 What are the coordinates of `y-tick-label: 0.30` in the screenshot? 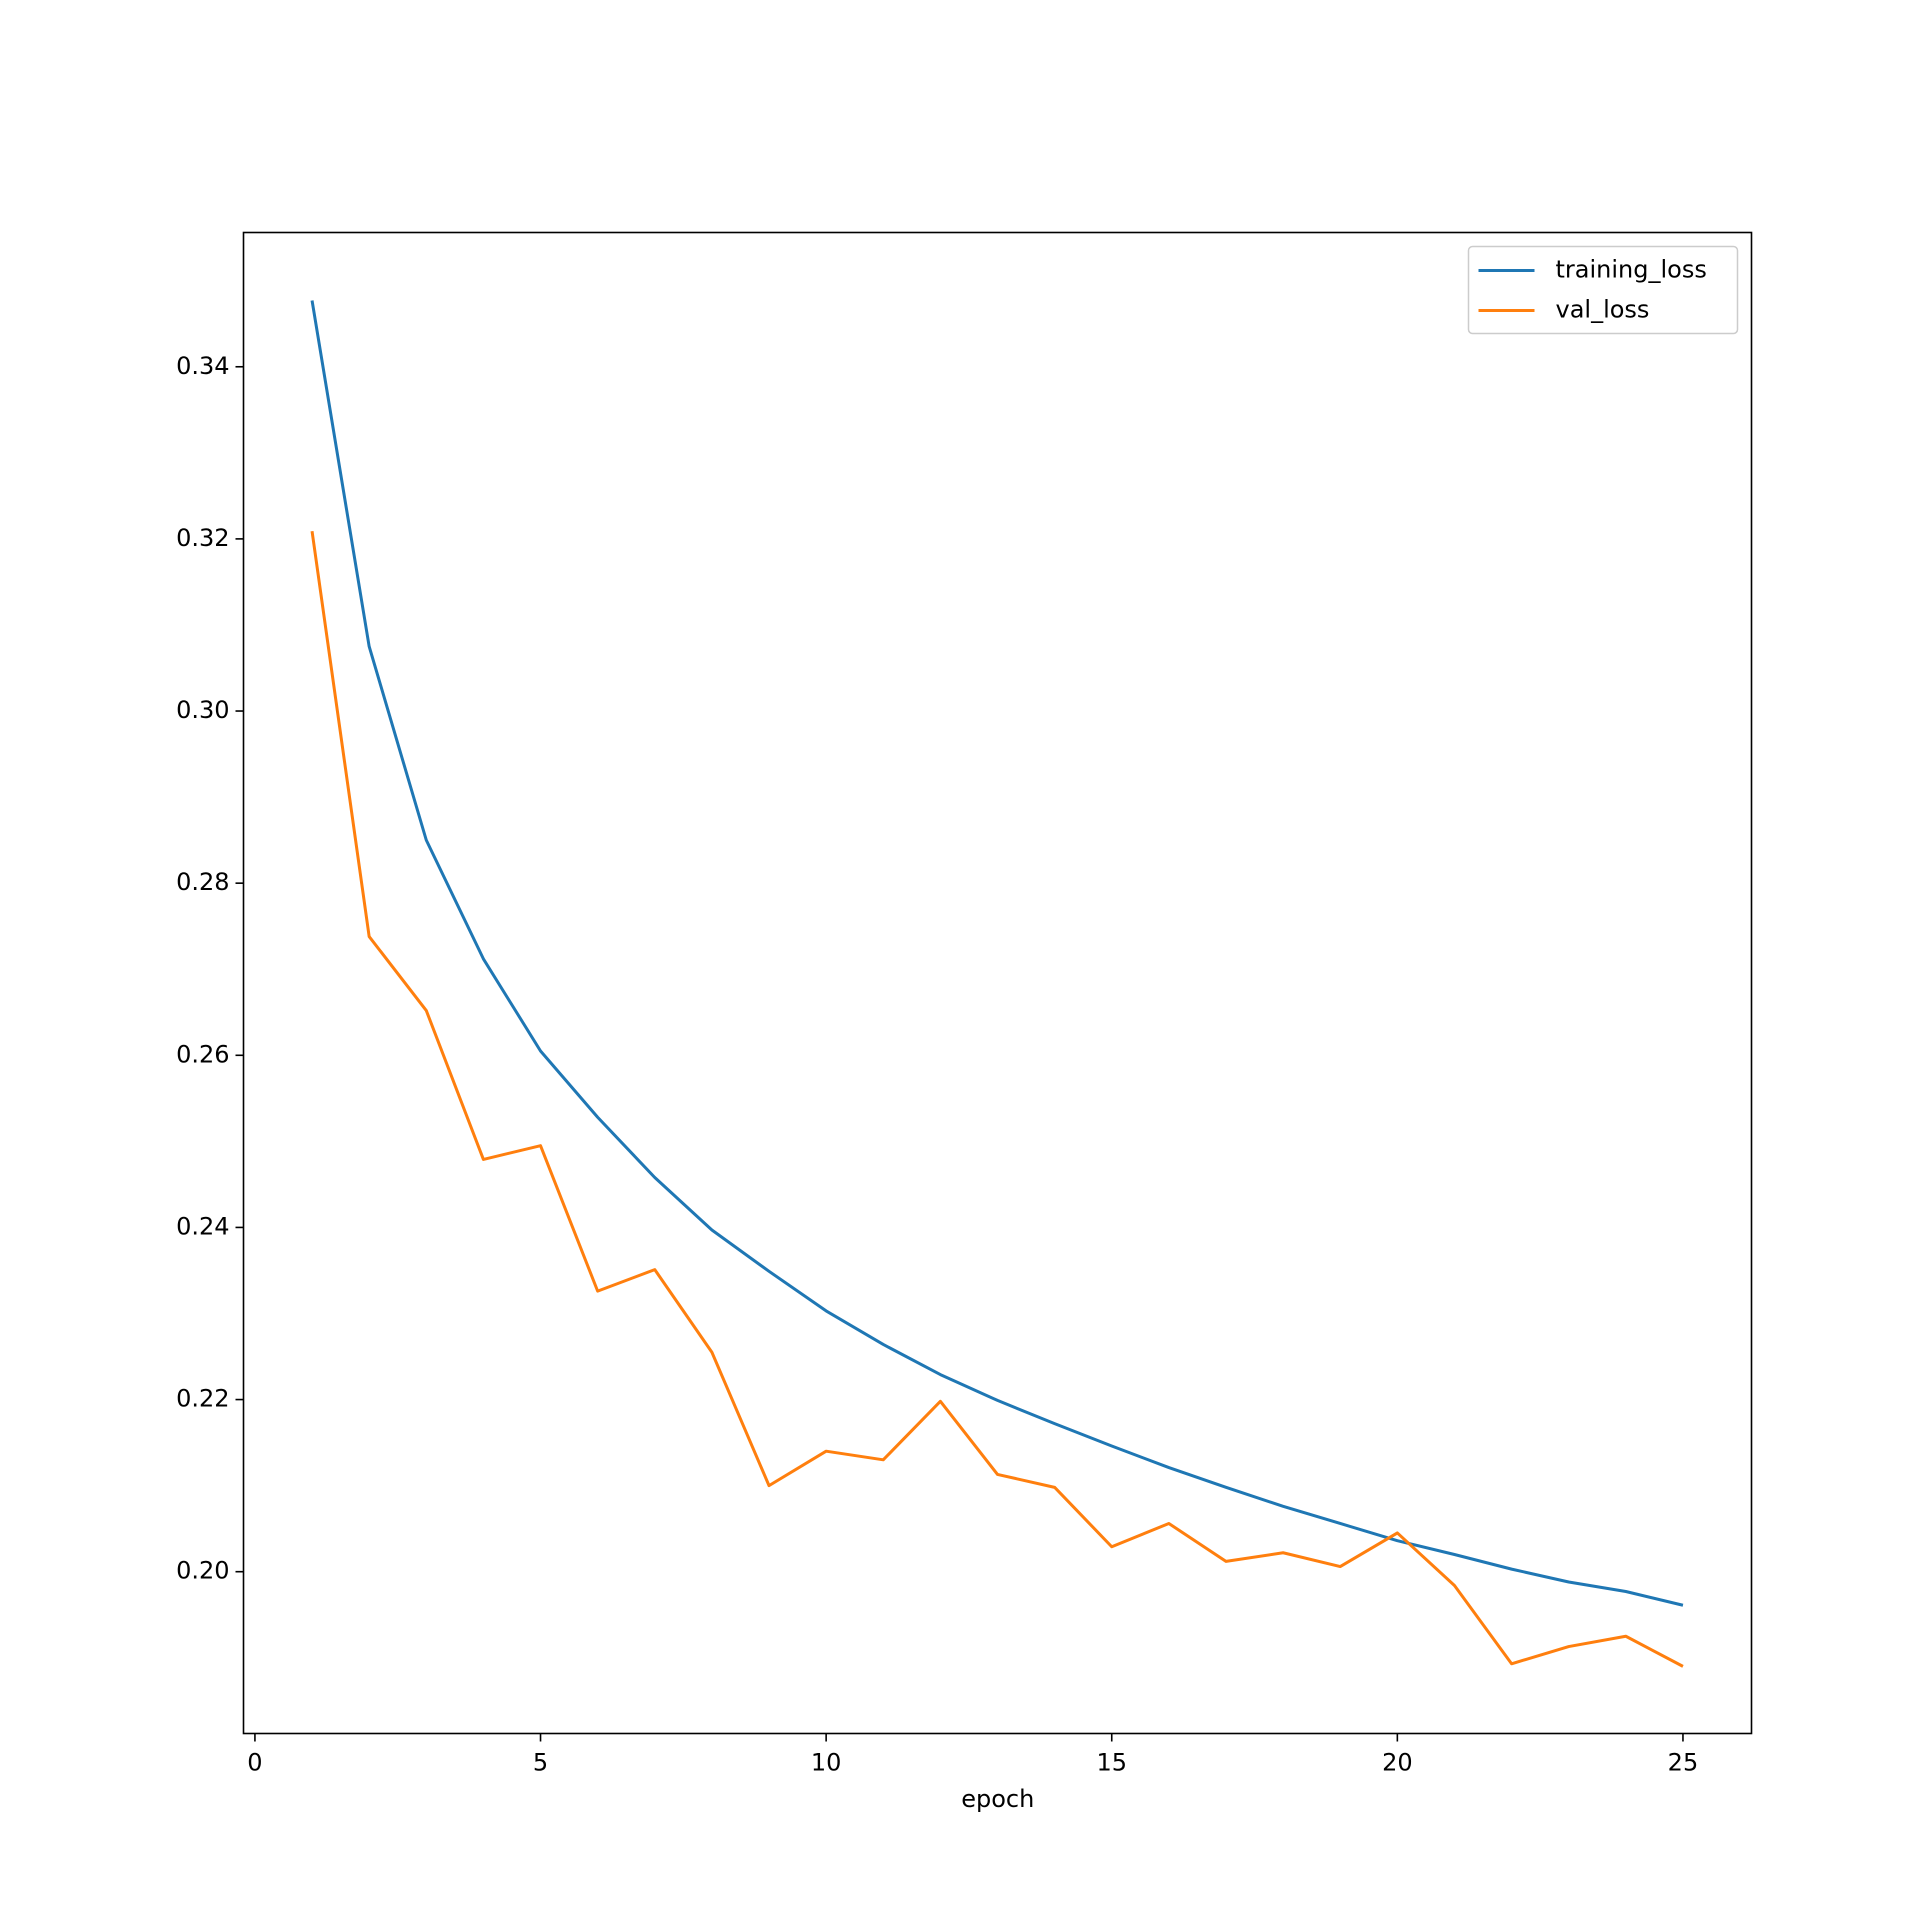 It's located at (202, 710).